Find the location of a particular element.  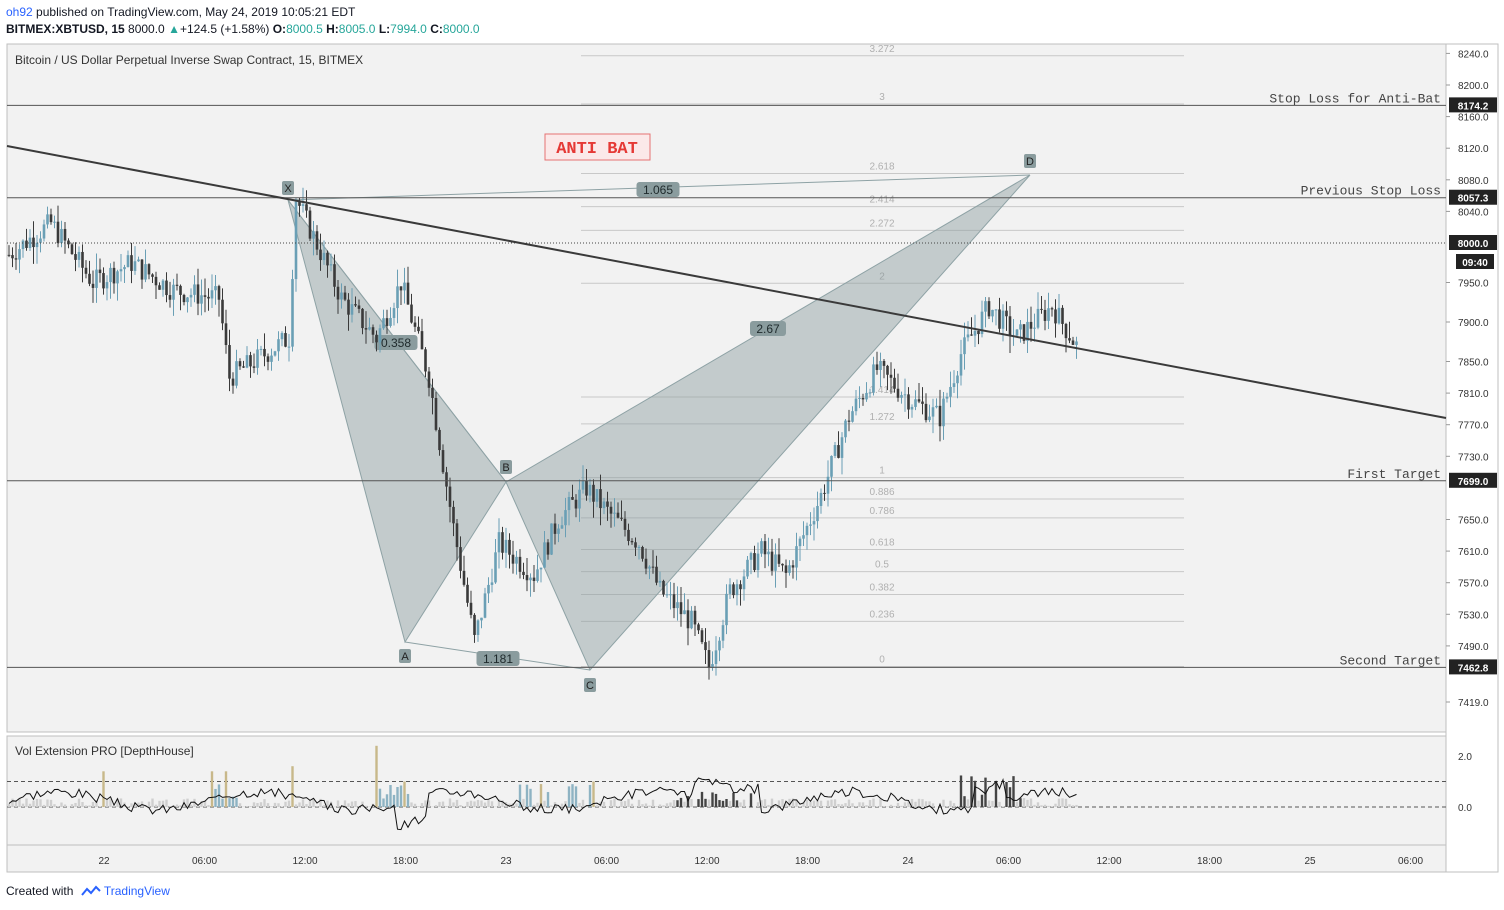

fib-label: 0.236 is located at coordinates (881, 614).